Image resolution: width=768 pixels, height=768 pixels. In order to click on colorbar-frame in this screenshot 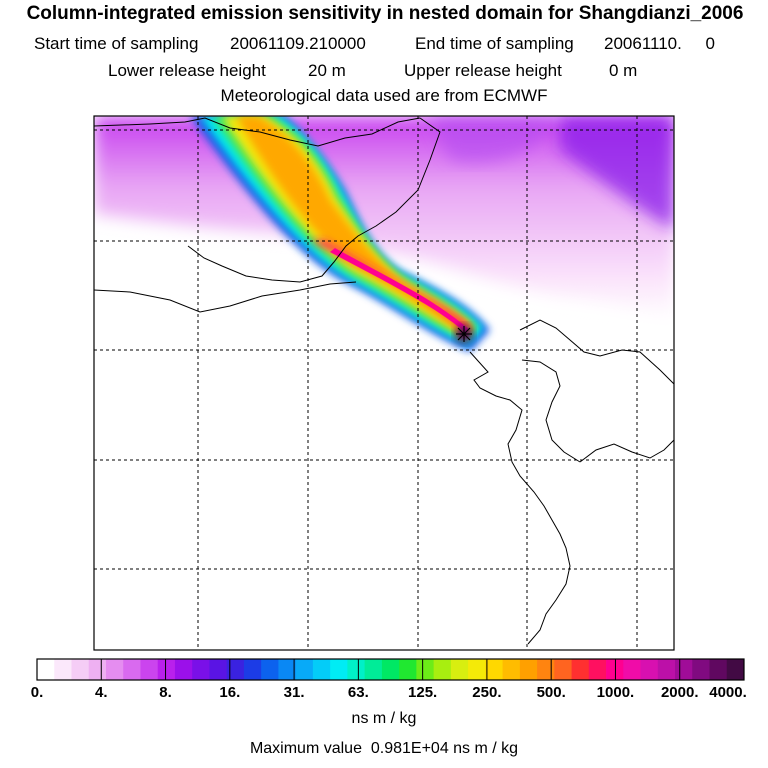, I will do `click(390, 669)`.